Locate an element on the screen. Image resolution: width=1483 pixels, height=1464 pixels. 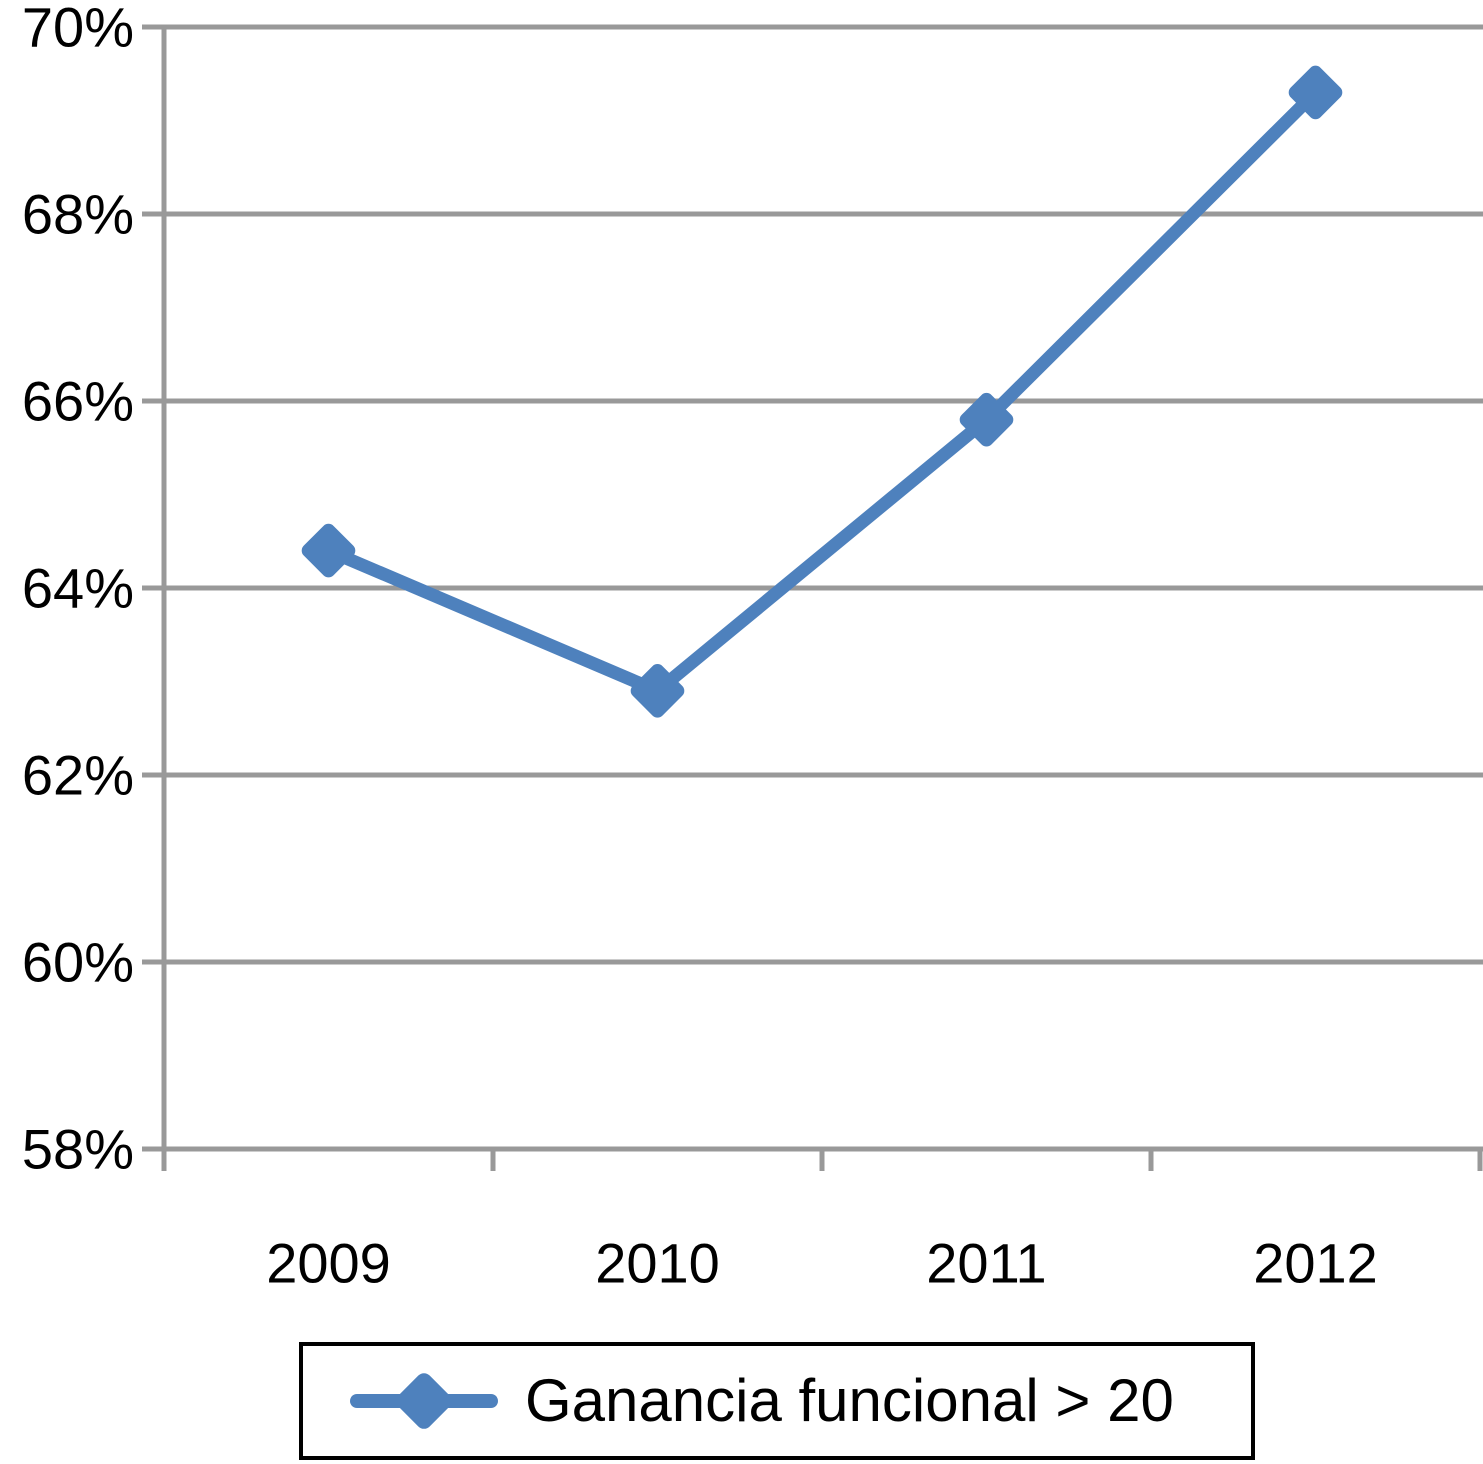
x-tick-label: 2010 is located at coordinates (657, 1263).